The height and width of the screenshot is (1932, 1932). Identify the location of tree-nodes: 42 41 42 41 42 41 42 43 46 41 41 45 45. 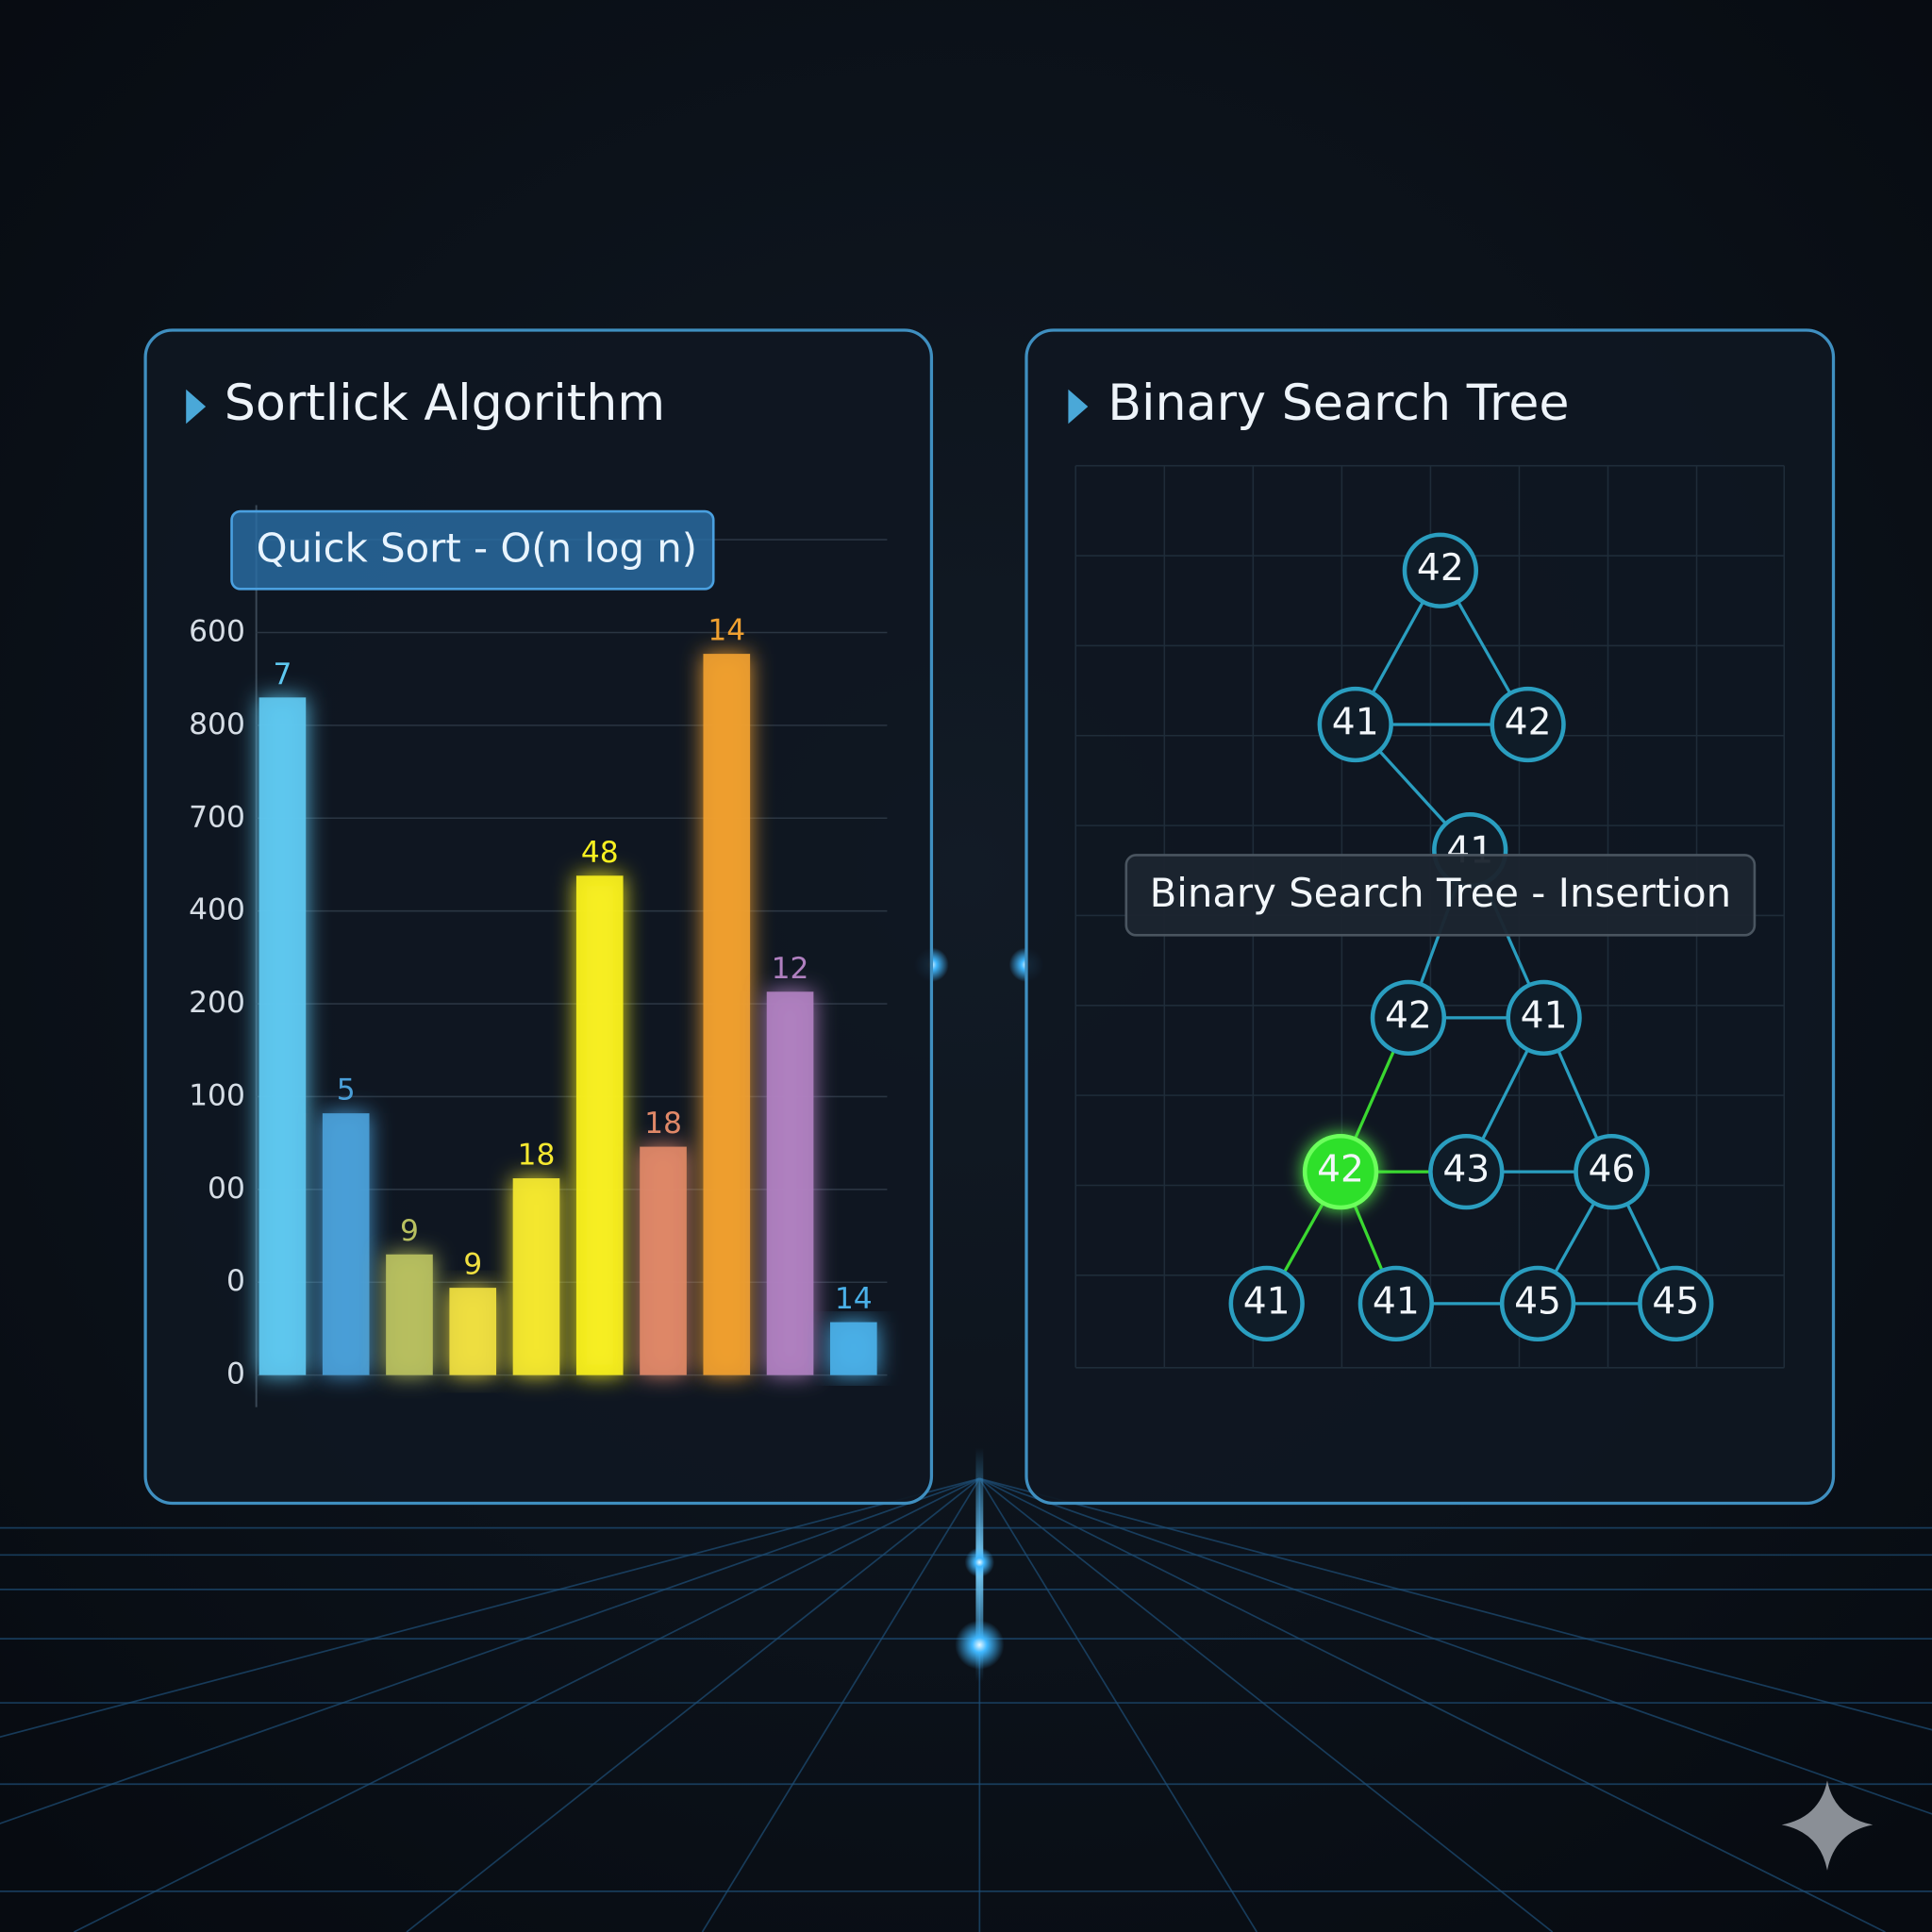
(1471, 937).